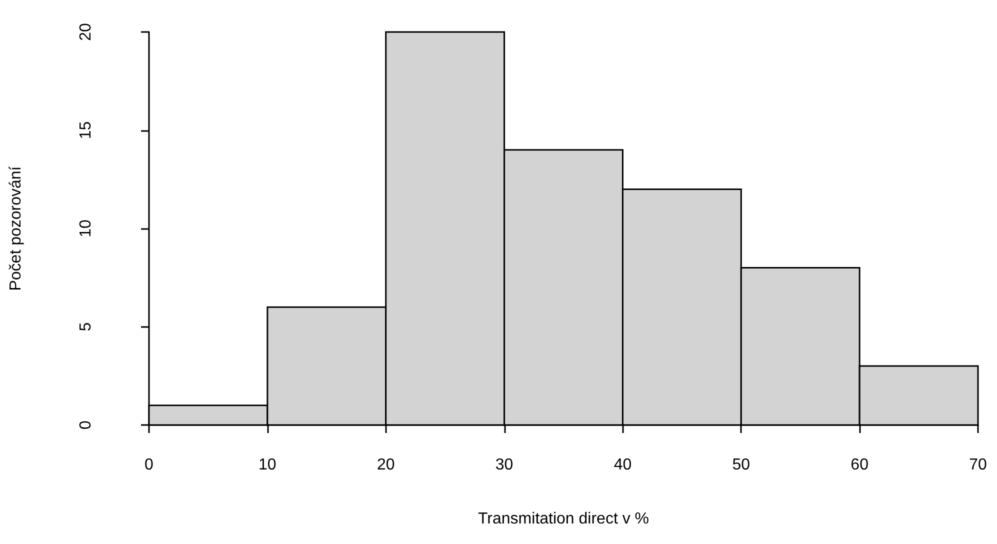 The image size is (997, 544). I want to click on y-tick-label: 20, so click(86, 32).